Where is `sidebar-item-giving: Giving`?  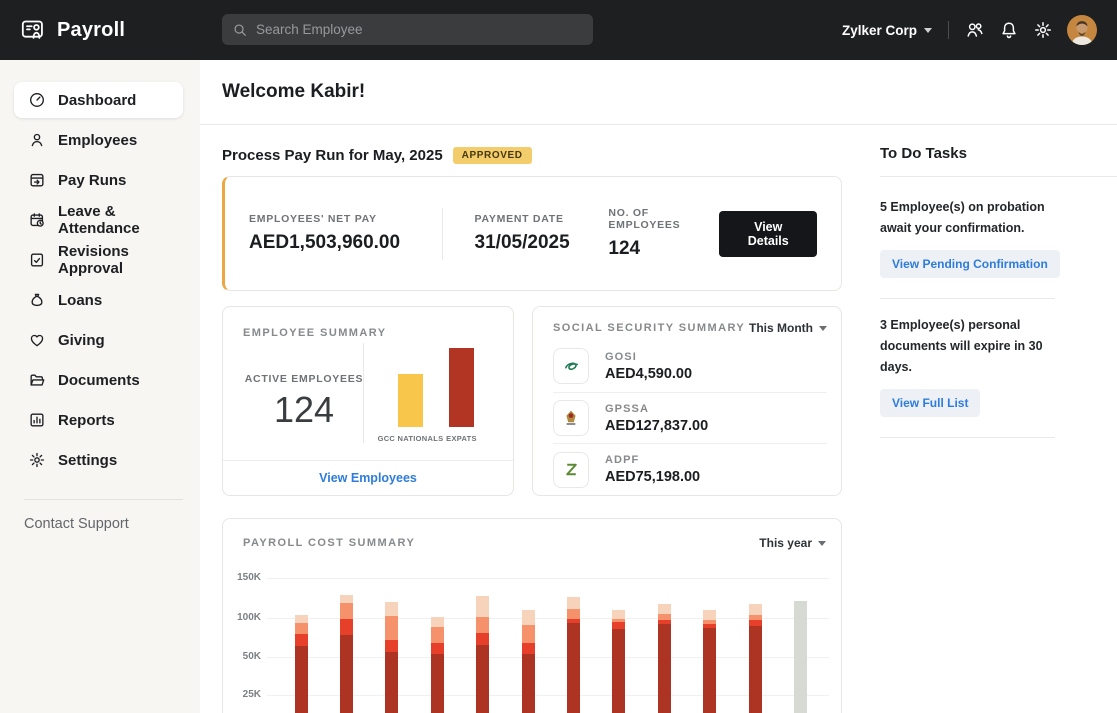 sidebar-item-giving: Giving is located at coordinates (98, 340).